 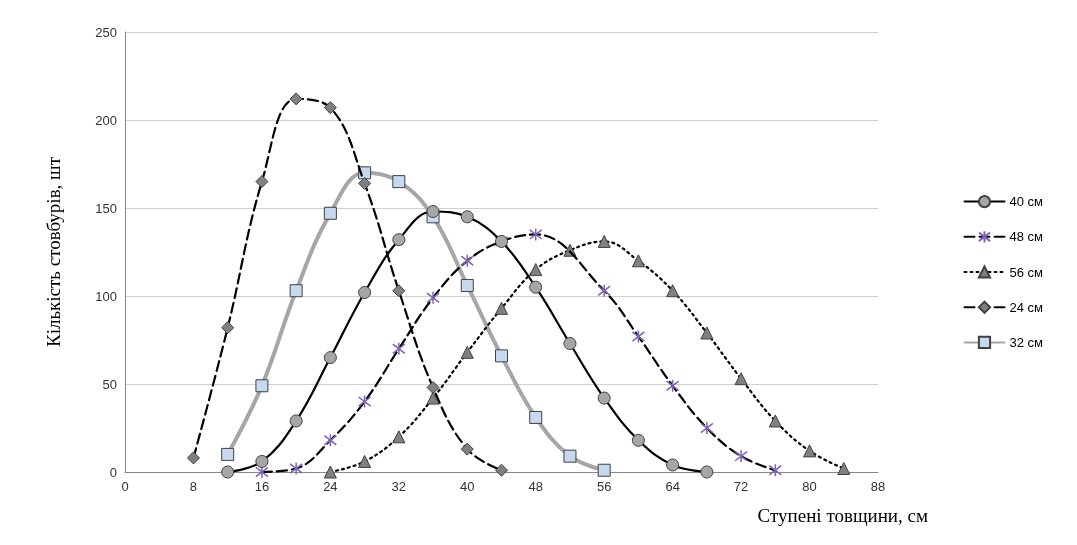 I want to click on y-axis-title: Кількість стовбурів, шт, so click(x=53, y=252).